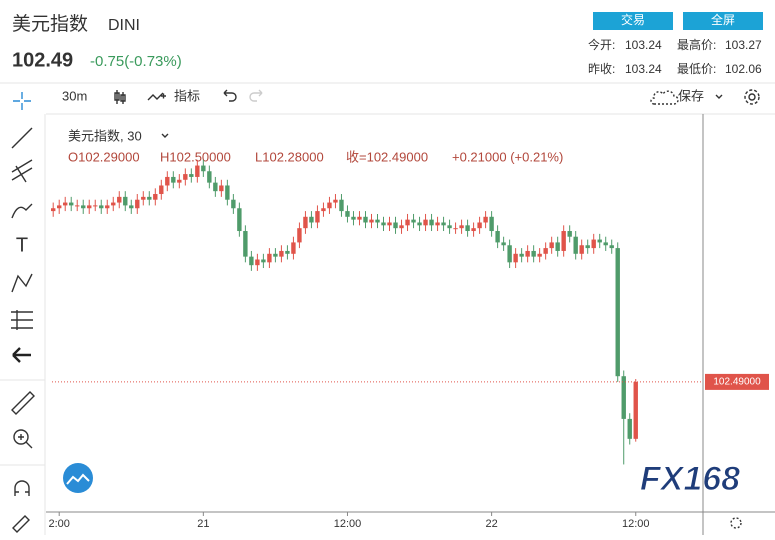 This screenshot has height=540, width=775. Describe the element at coordinates (21, 524) in the screenshot. I see `lock-tool` at that location.